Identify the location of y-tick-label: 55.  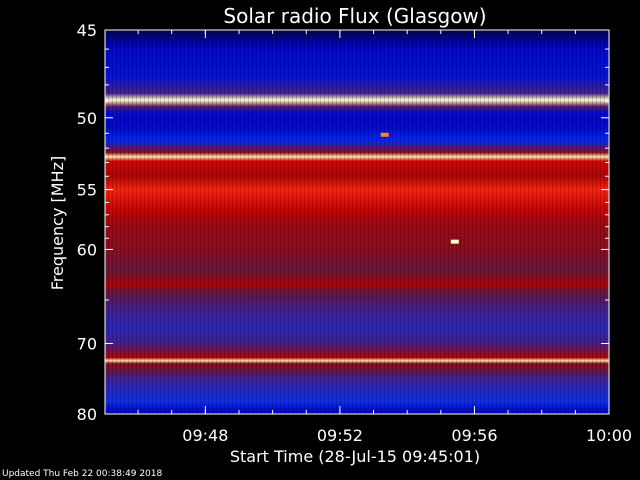
(87, 190).